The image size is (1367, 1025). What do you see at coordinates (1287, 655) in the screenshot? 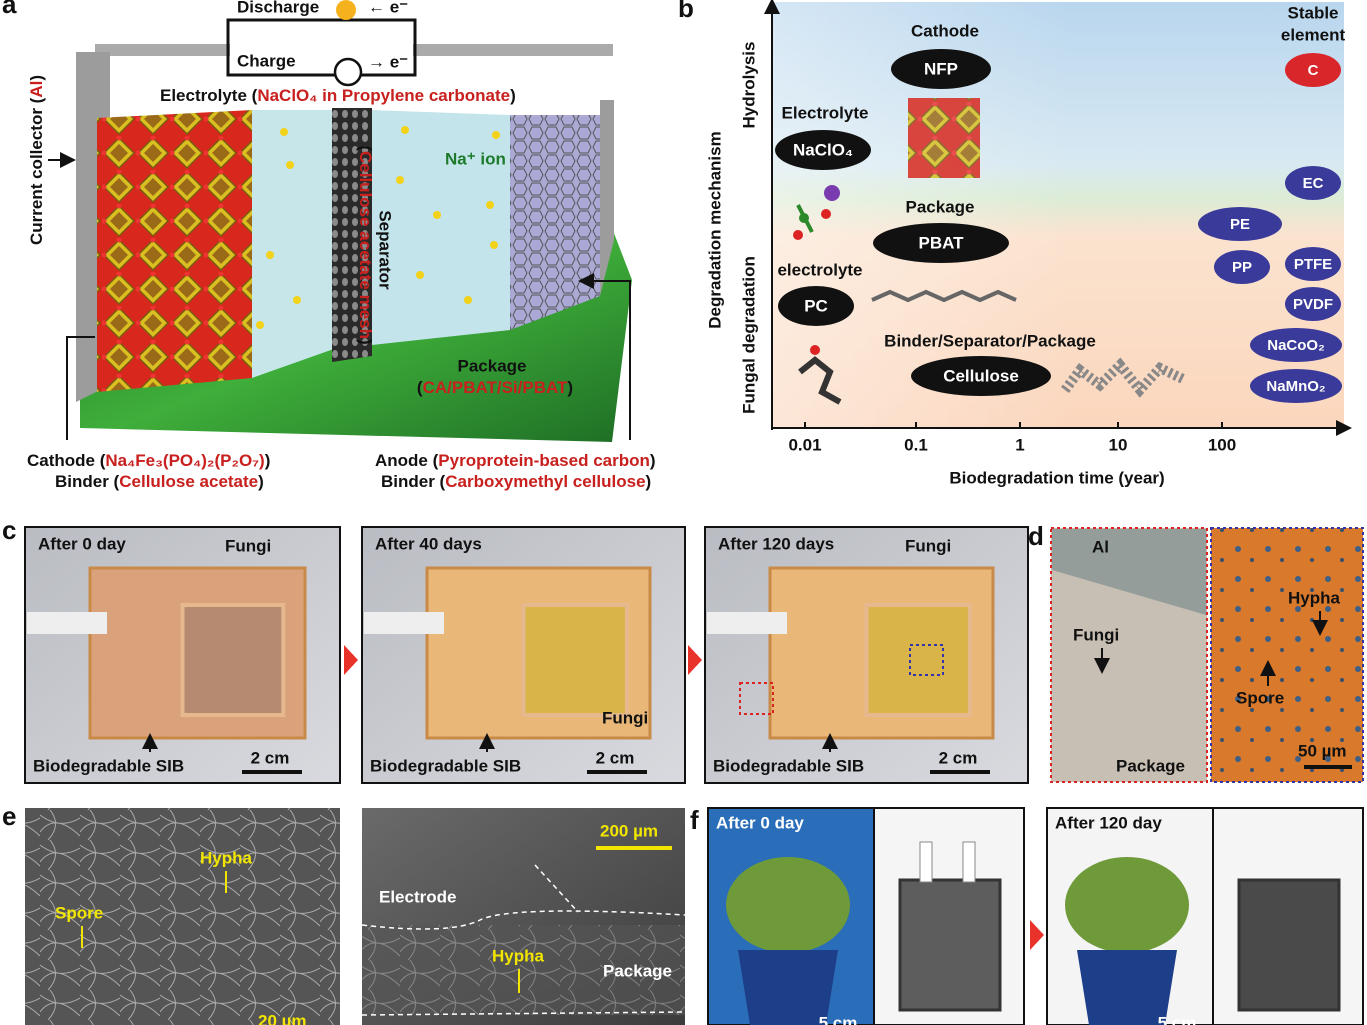
I see `micrograph` at bounding box center [1287, 655].